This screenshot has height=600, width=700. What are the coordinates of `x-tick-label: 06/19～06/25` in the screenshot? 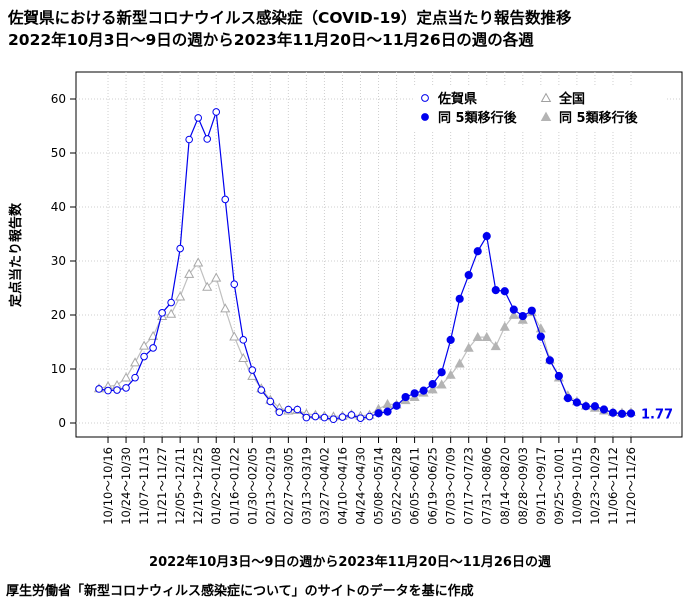 It's located at (433, 486).